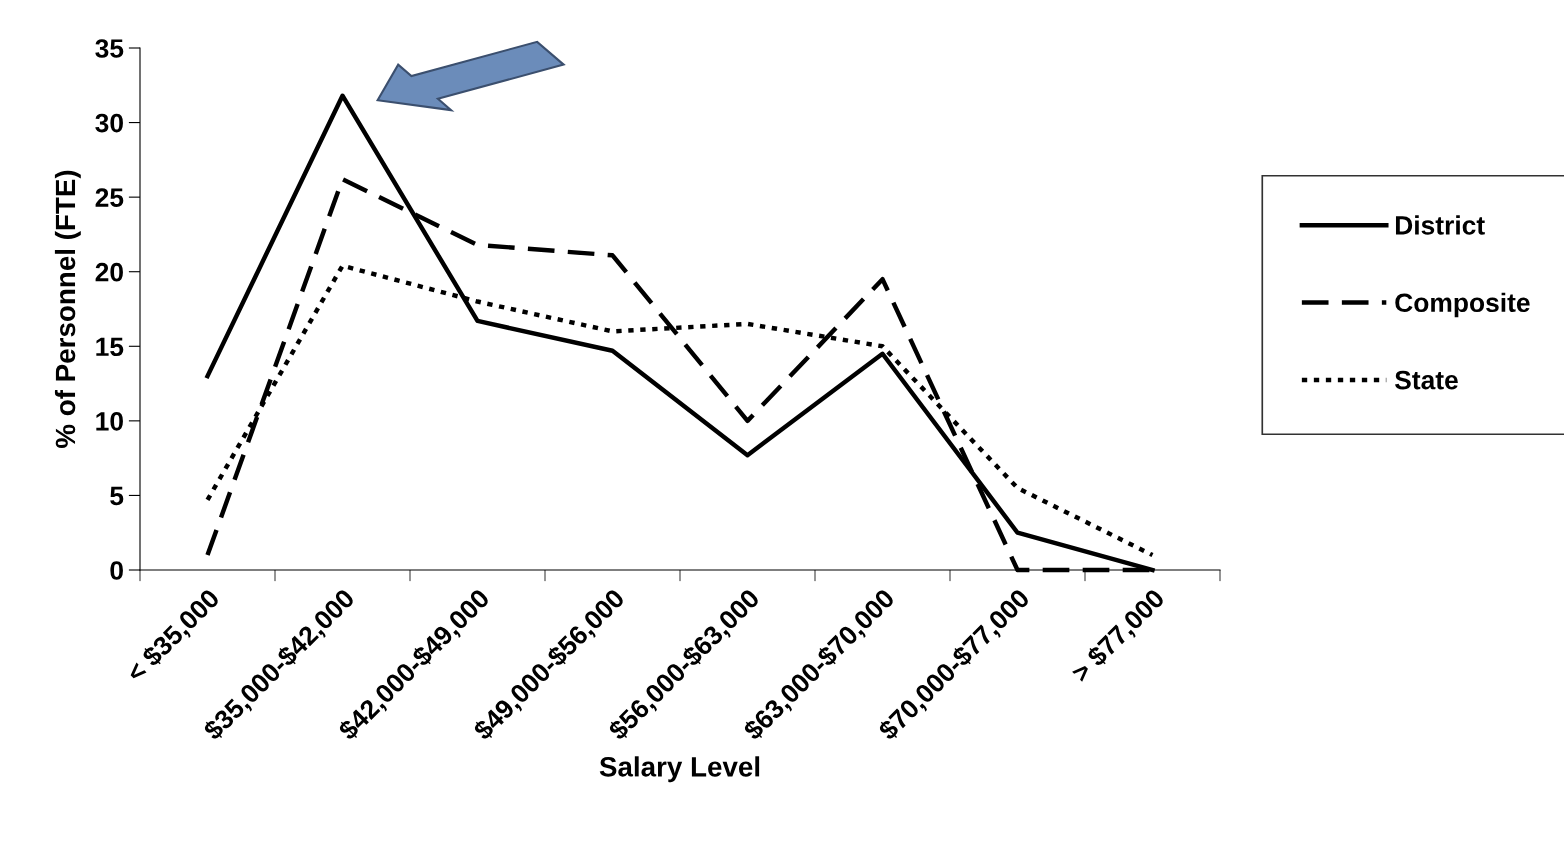  Describe the element at coordinates (109, 123) in the screenshot. I see `y-tick-label: 30` at that location.